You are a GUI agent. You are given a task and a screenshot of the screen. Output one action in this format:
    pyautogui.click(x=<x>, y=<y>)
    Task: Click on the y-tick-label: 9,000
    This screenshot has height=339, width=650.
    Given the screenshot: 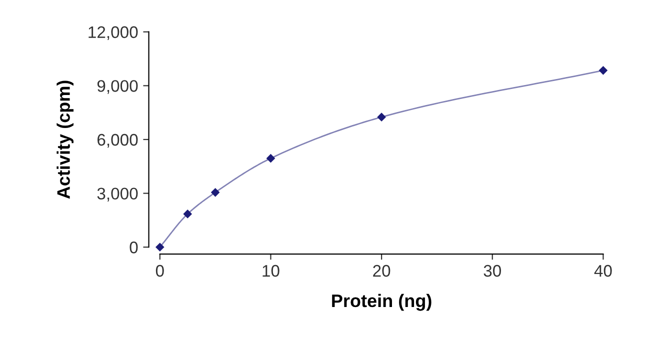 What is the action you would take?
    pyautogui.click(x=117, y=87)
    